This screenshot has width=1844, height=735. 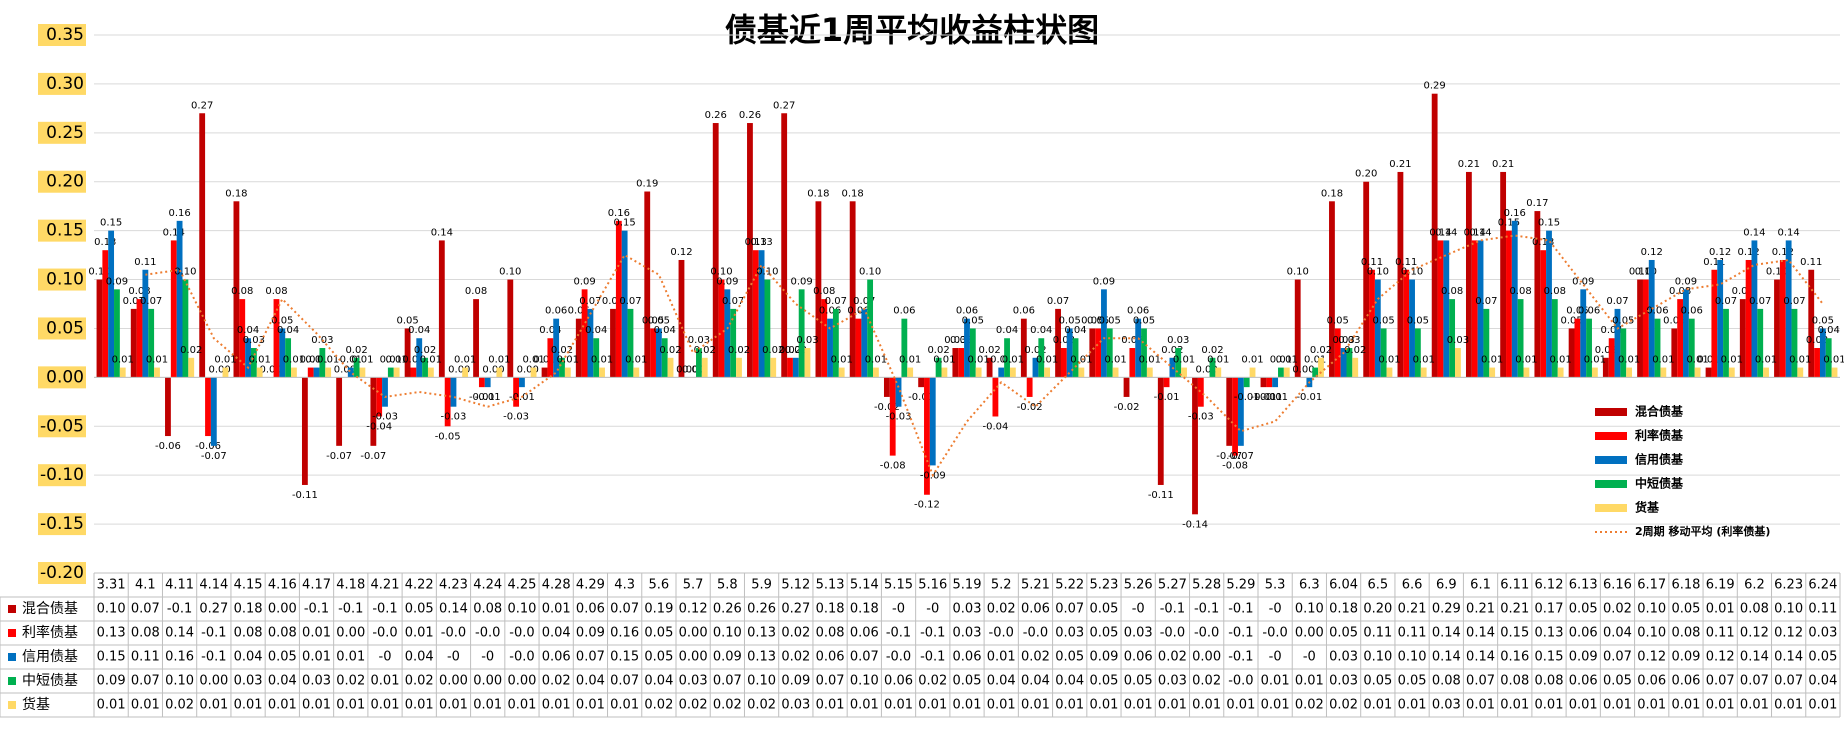 I want to click on table-cell: 0.20, so click(x=1377, y=609).